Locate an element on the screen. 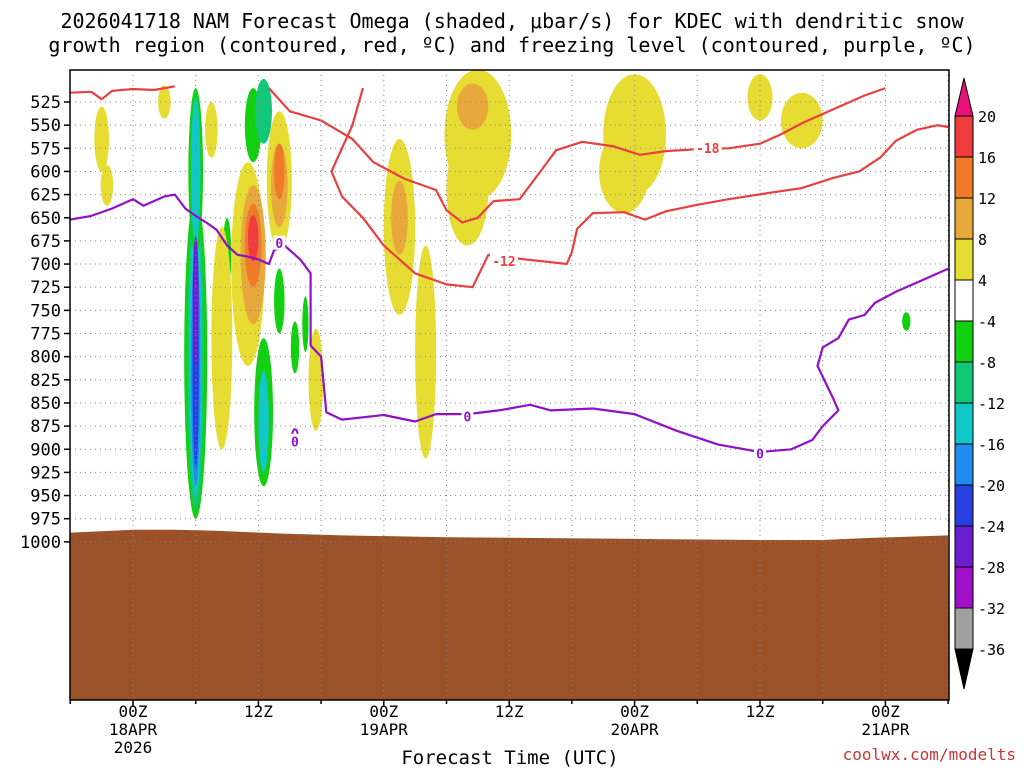 The image size is (1024, 768). y-tick-label: 550 is located at coordinates (45, 126).